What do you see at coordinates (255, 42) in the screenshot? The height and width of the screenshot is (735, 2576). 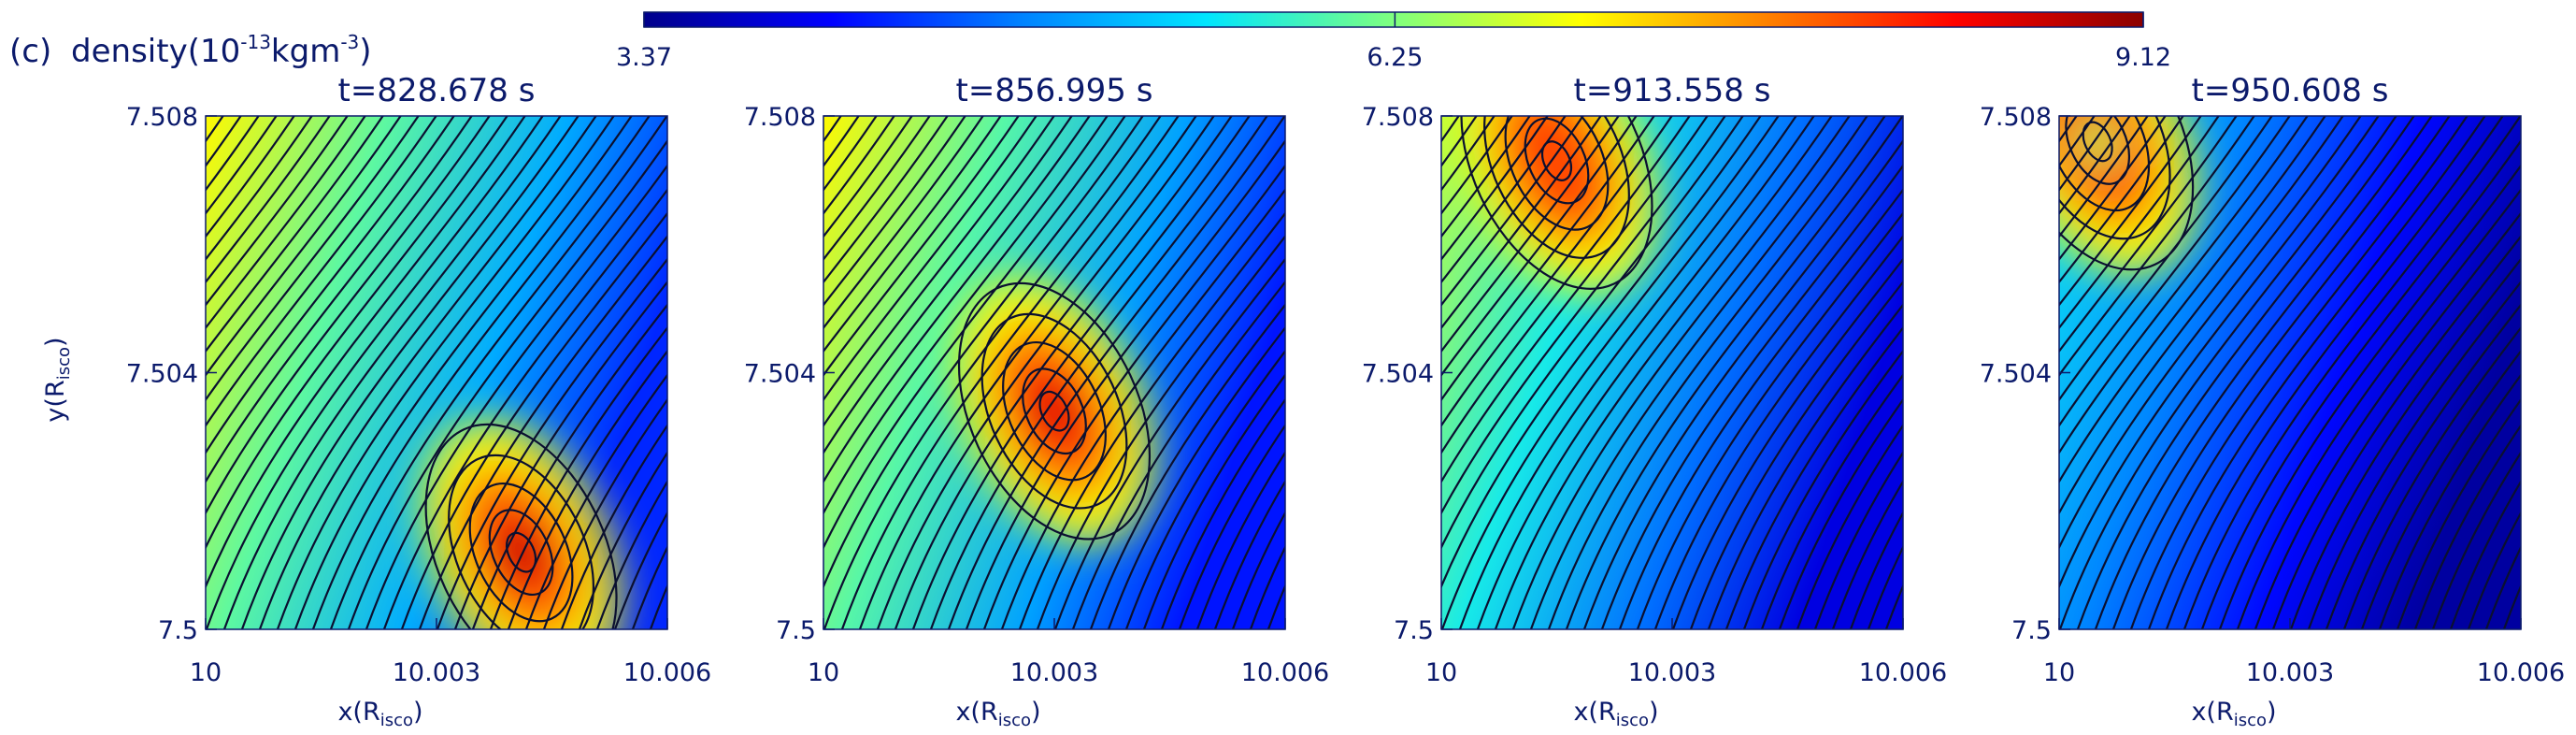 I see `quantity-exponent: -13` at bounding box center [255, 42].